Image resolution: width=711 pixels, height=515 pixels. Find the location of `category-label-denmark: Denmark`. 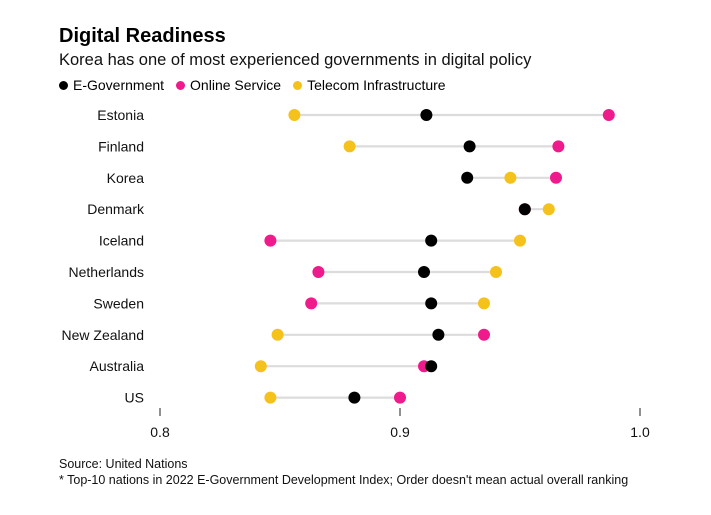

category-label-denmark: Denmark is located at coordinates (116, 209).